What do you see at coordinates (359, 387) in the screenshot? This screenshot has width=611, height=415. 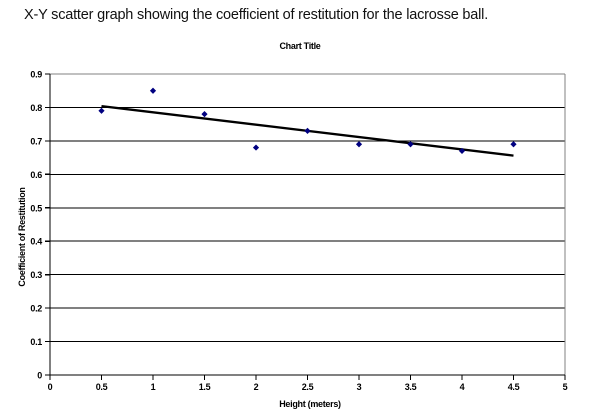 I see `x-tick-label: 3` at bounding box center [359, 387].